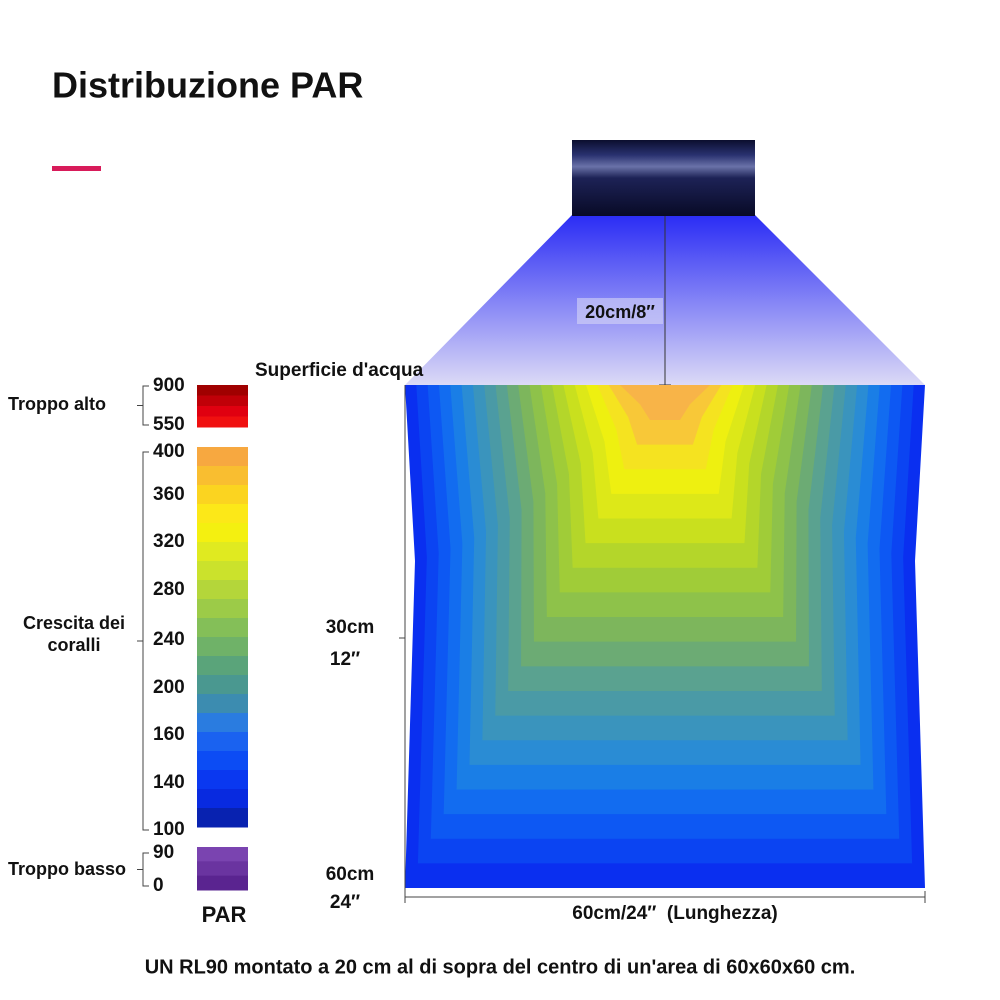  I want to click on distance-label: 20cm/8″, so click(620, 312).